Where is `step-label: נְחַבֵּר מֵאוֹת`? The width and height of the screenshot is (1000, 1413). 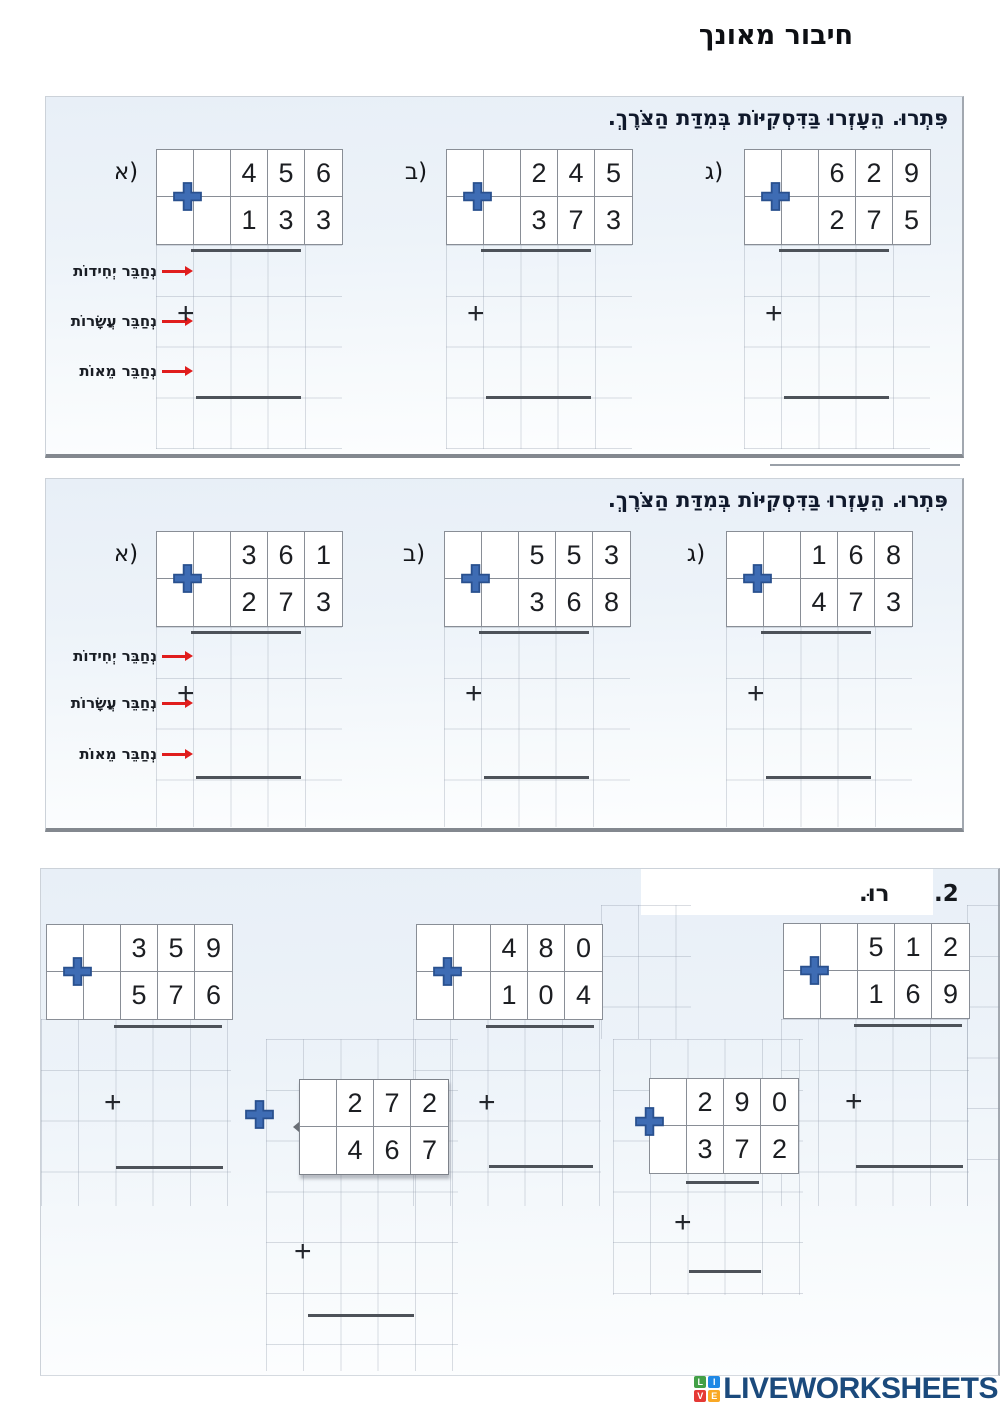
step-label: נְחַבֵּר מֵאוֹת is located at coordinates (118, 371).